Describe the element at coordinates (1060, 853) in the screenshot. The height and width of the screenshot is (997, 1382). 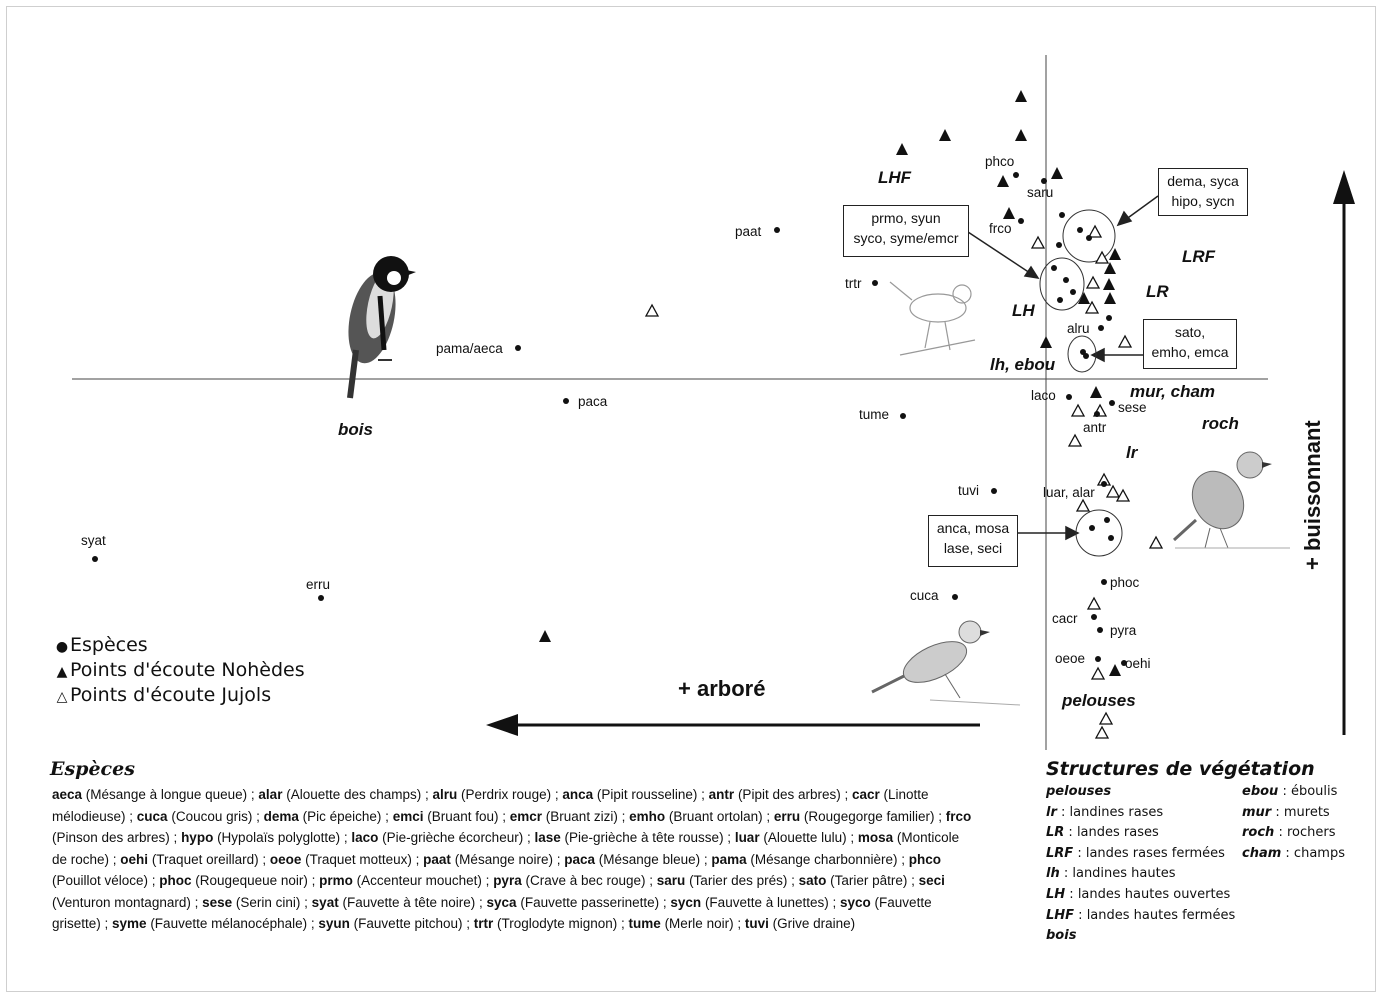
I see `vegetation-code: LRF` at that location.